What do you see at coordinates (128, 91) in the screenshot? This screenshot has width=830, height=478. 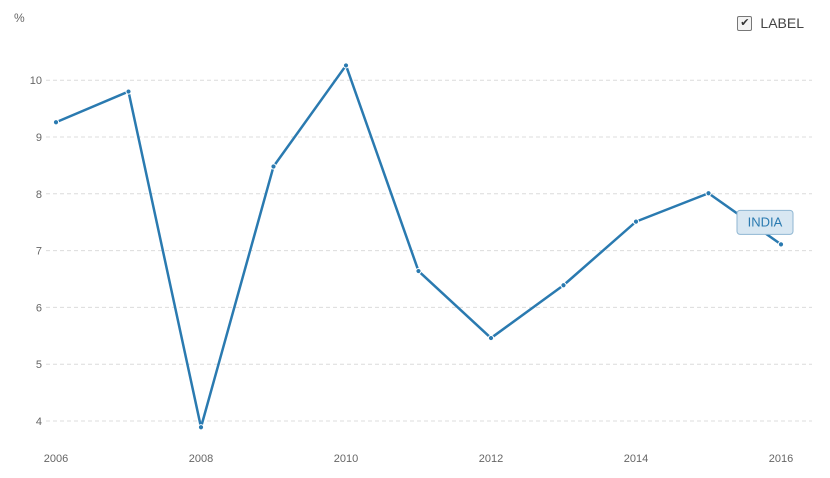 I see `data-point-2007` at bounding box center [128, 91].